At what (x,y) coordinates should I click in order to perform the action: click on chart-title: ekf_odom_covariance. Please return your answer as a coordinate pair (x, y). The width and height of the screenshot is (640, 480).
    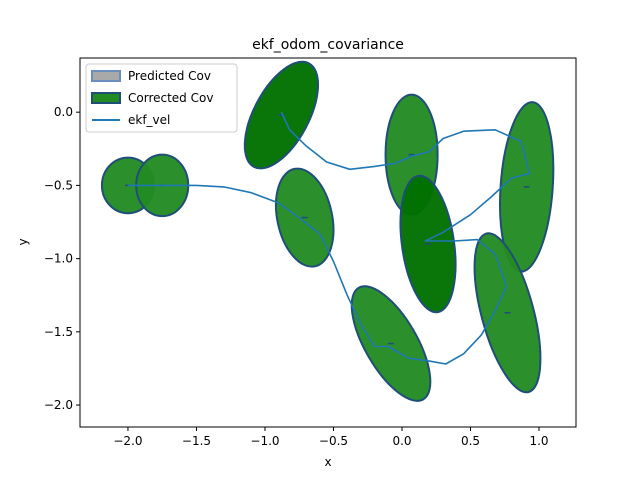
    Looking at the image, I should click on (328, 45).